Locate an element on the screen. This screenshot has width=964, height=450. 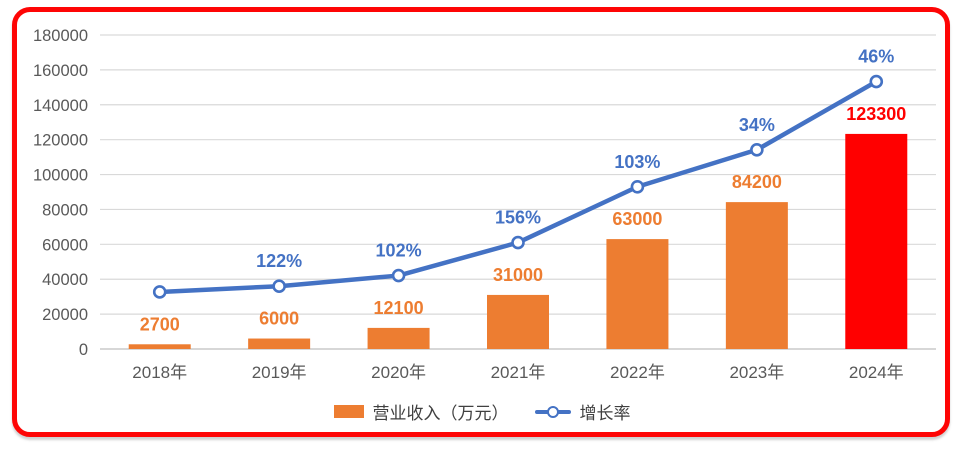
chart-legend: 营业收入（万元） 增长率 is located at coordinates (482, 411).